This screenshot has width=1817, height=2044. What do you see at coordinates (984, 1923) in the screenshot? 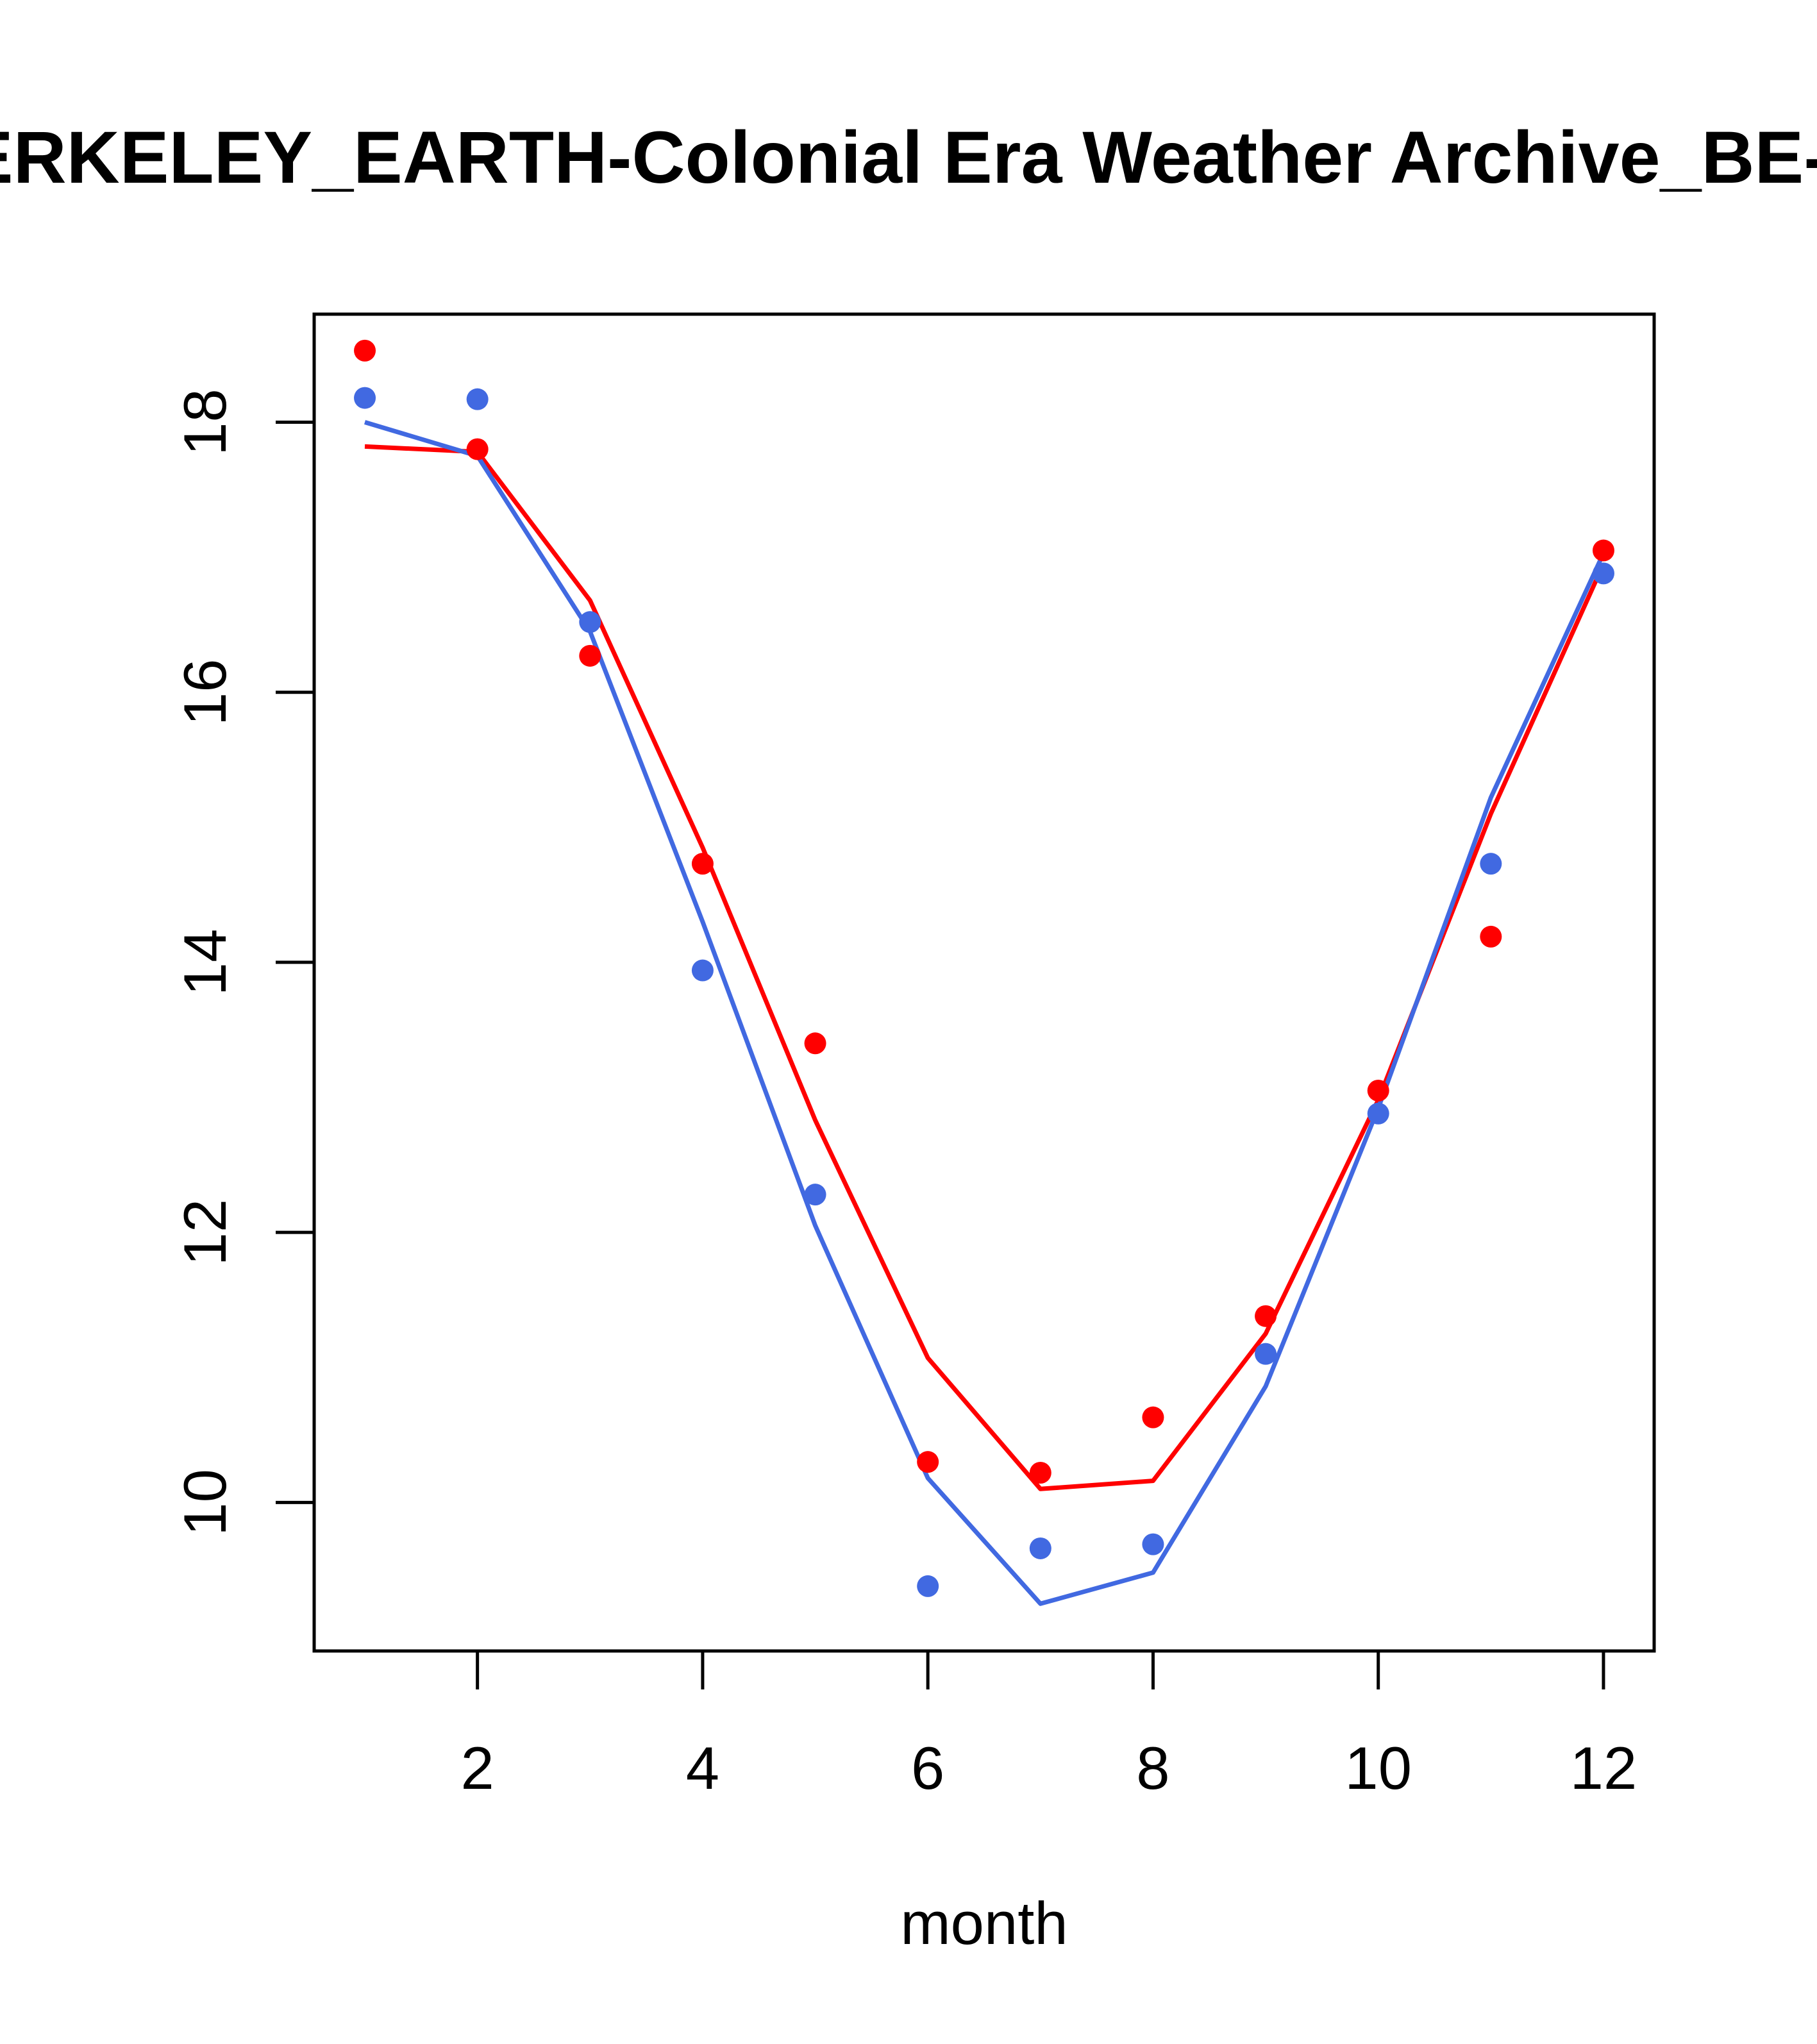
I see `x-axis-label: month` at bounding box center [984, 1923].